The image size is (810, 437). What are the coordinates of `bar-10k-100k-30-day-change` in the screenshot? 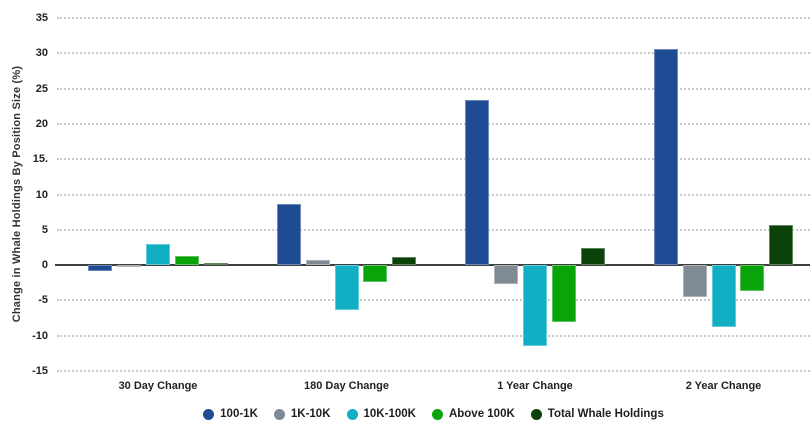 It's located at (158, 254).